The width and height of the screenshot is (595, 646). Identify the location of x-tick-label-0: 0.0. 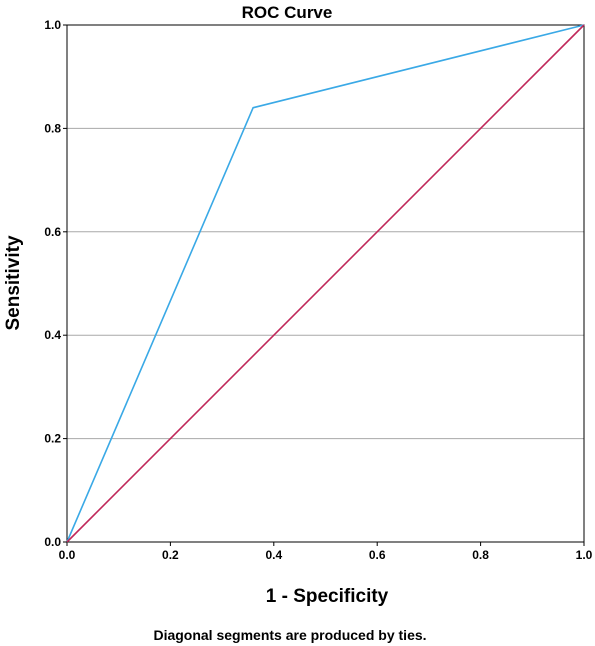
(67, 555).